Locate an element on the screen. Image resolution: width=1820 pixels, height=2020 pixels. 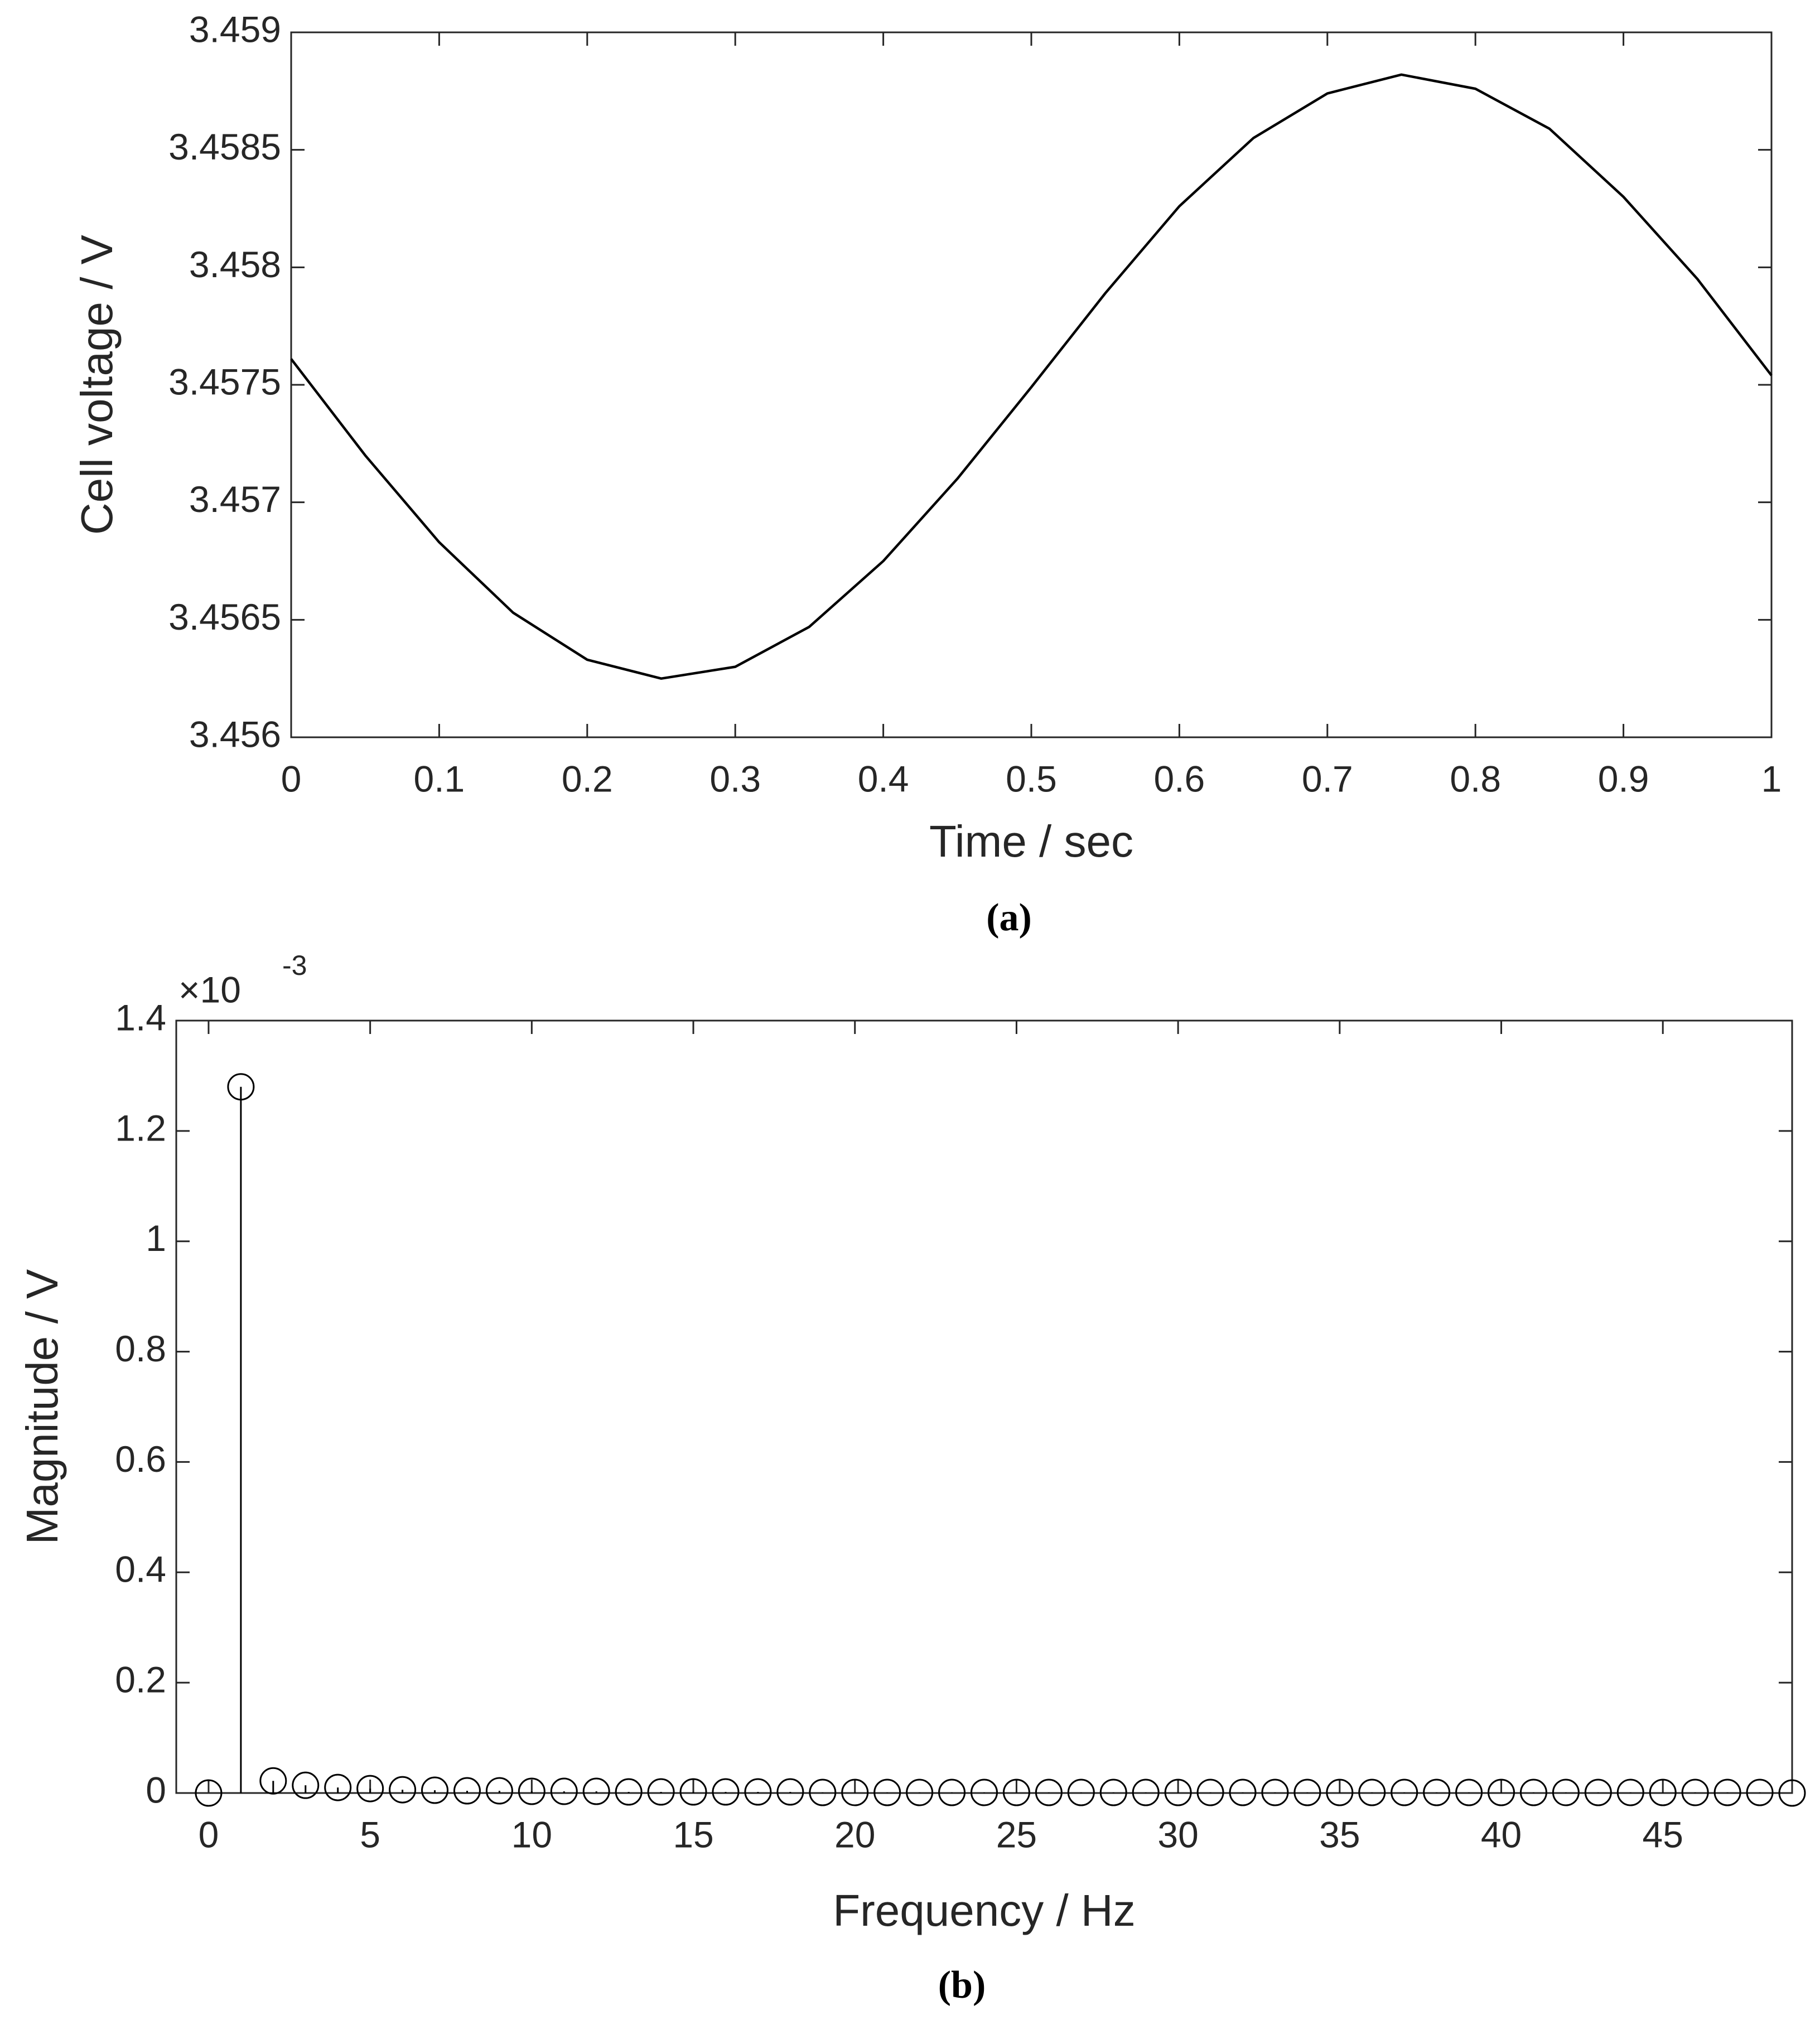
y-tick-label: 0.6 is located at coordinates (140, 1459).